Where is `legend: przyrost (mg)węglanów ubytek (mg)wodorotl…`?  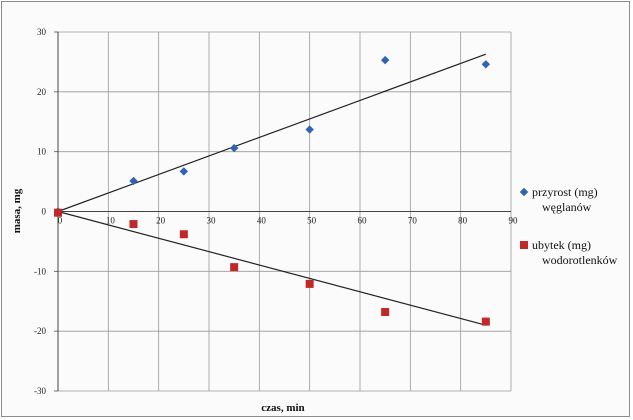 legend: przyrost (mg)węglanów ubytek (mg)wodorotl… is located at coordinates (568, 226).